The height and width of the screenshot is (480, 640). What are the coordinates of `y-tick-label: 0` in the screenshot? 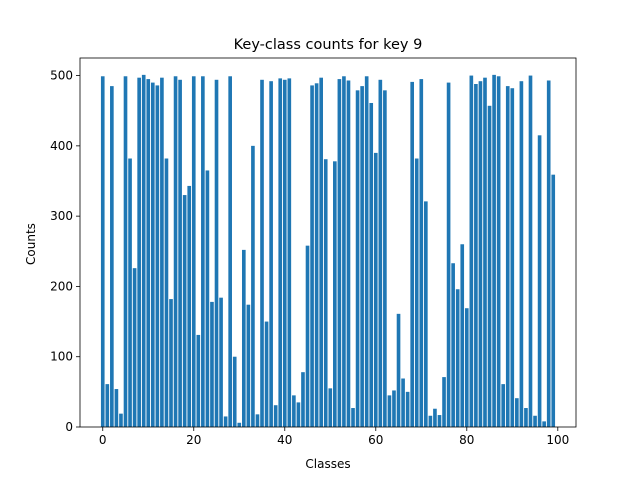 It's located at (69, 427).